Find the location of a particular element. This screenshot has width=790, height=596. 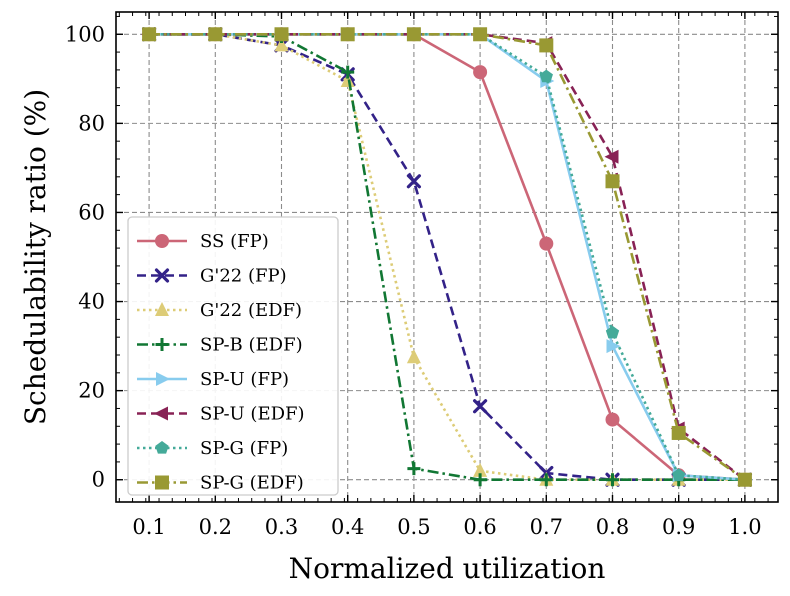

x-tick-label: 0.6 is located at coordinates (479, 527).